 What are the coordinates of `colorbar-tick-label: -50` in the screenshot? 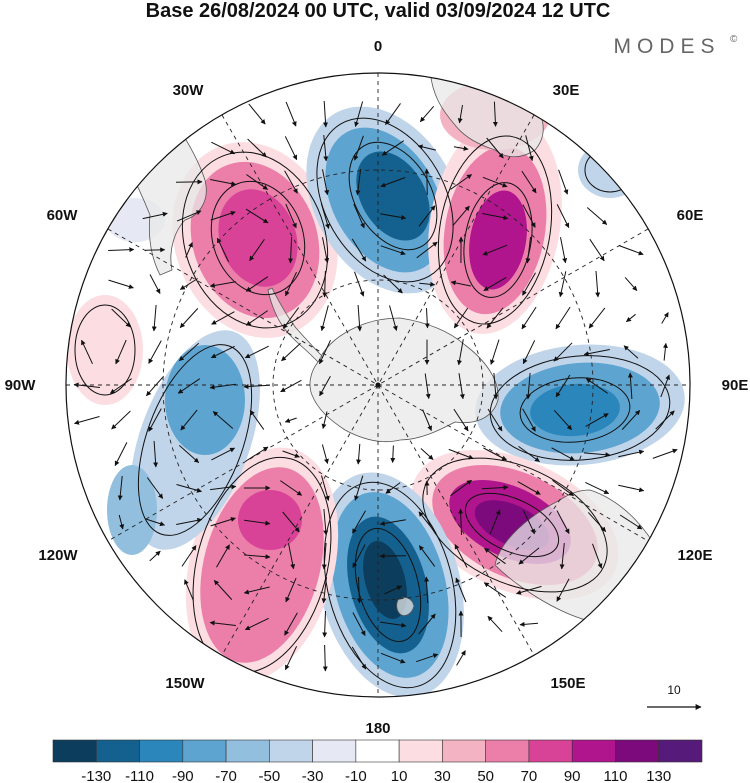 It's located at (269, 775).